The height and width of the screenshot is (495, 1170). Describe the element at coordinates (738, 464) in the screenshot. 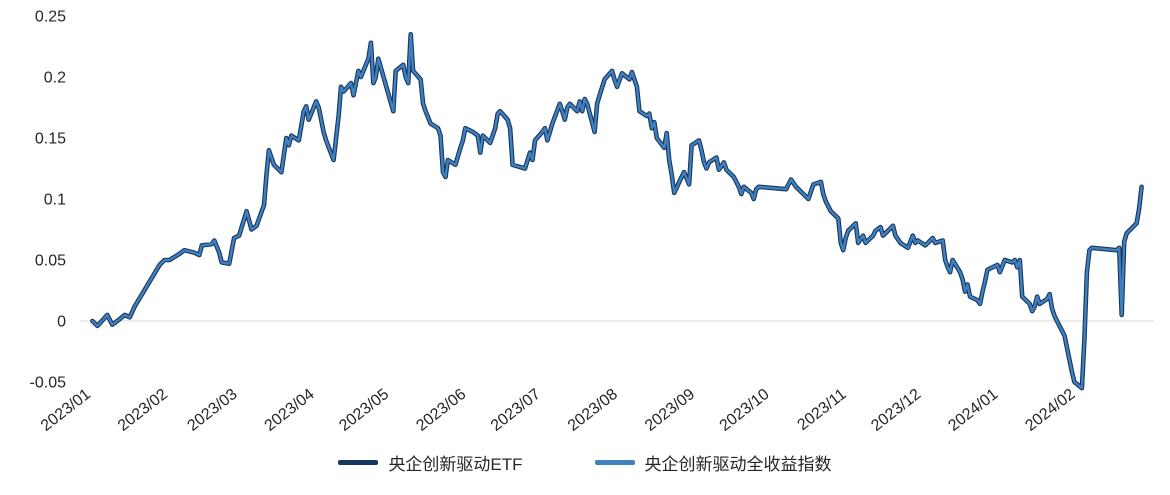

I see `legend-label-index: 央企创新驱动全收益指数` at that location.